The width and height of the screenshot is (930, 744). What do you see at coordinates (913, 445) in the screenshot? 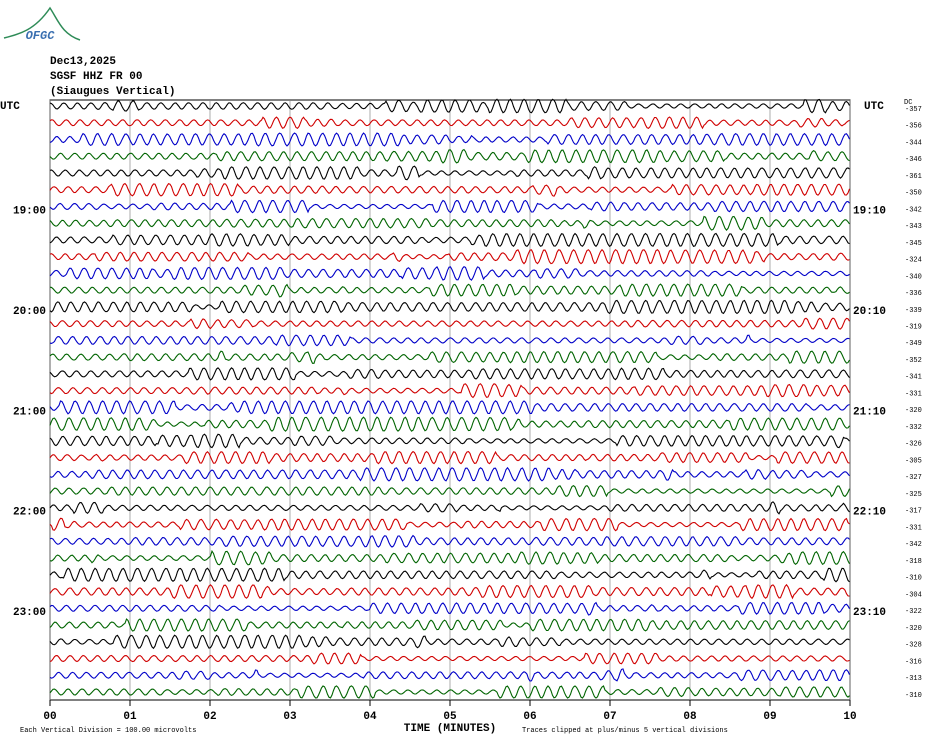
I see `dc-offset: -326` at bounding box center [913, 445].